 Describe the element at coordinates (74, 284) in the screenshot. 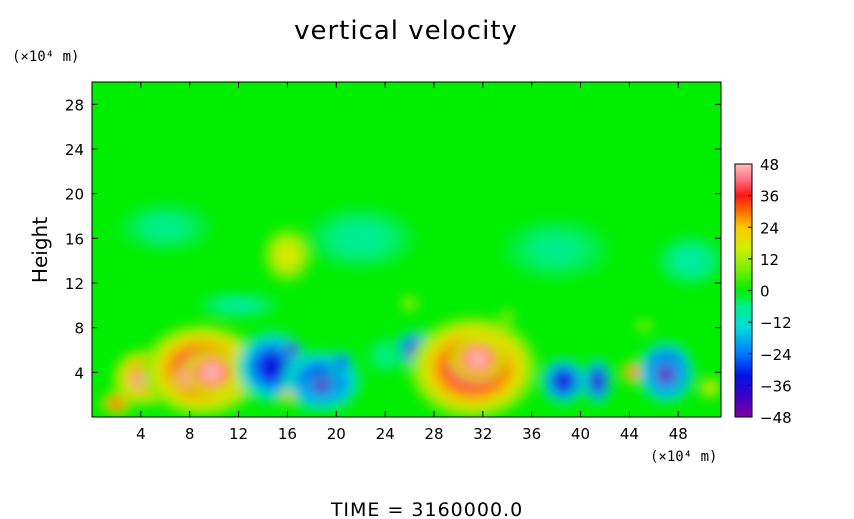

I see `y-tick-label: 12` at that location.